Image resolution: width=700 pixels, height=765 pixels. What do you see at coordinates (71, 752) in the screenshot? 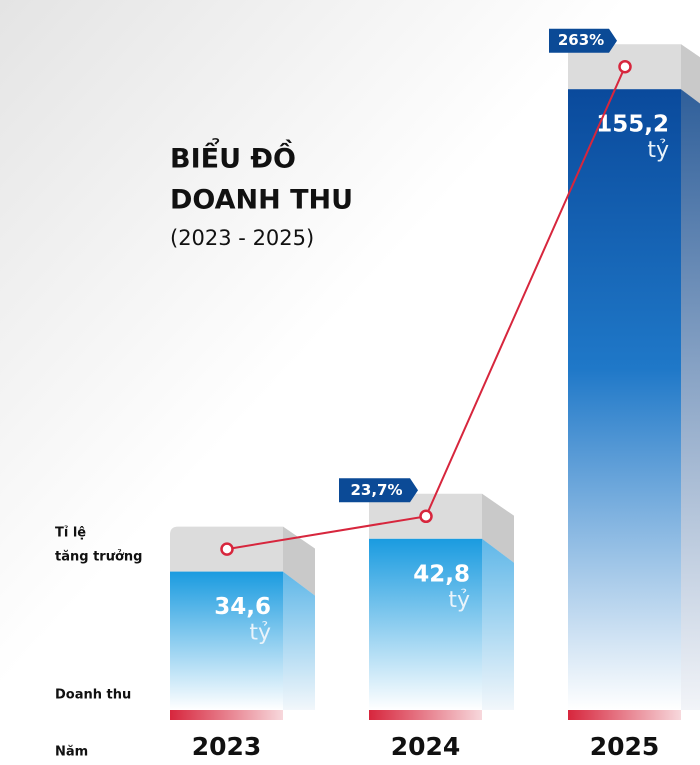
I see `row-label: Năm` at bounding box center [71, 752].